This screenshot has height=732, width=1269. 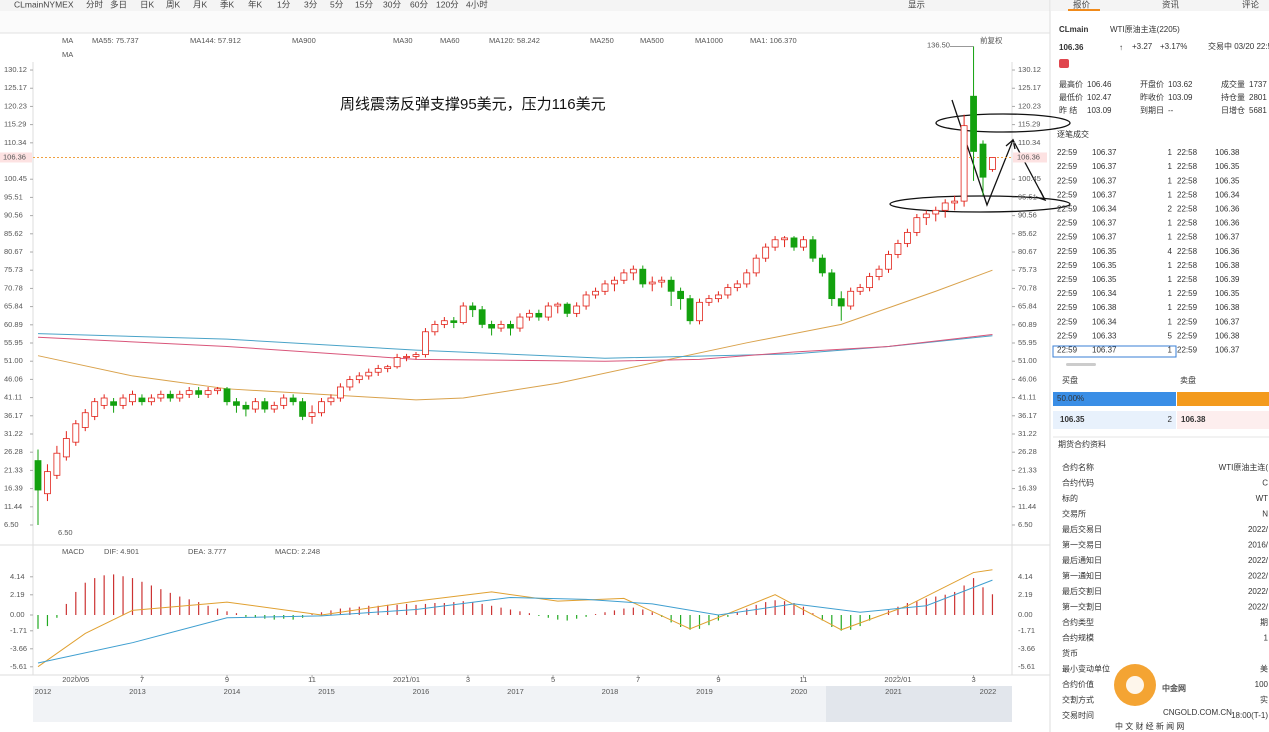 What do you see at coordinates (1258, 545) in the screenshot?
I see `info-value: 2016/` at bounding box center [1258, 545].